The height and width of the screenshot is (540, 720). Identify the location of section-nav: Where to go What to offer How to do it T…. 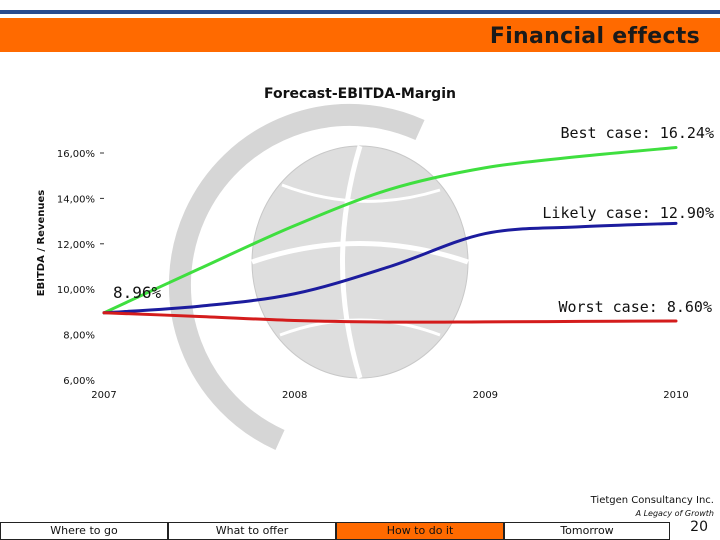
(335, 531).